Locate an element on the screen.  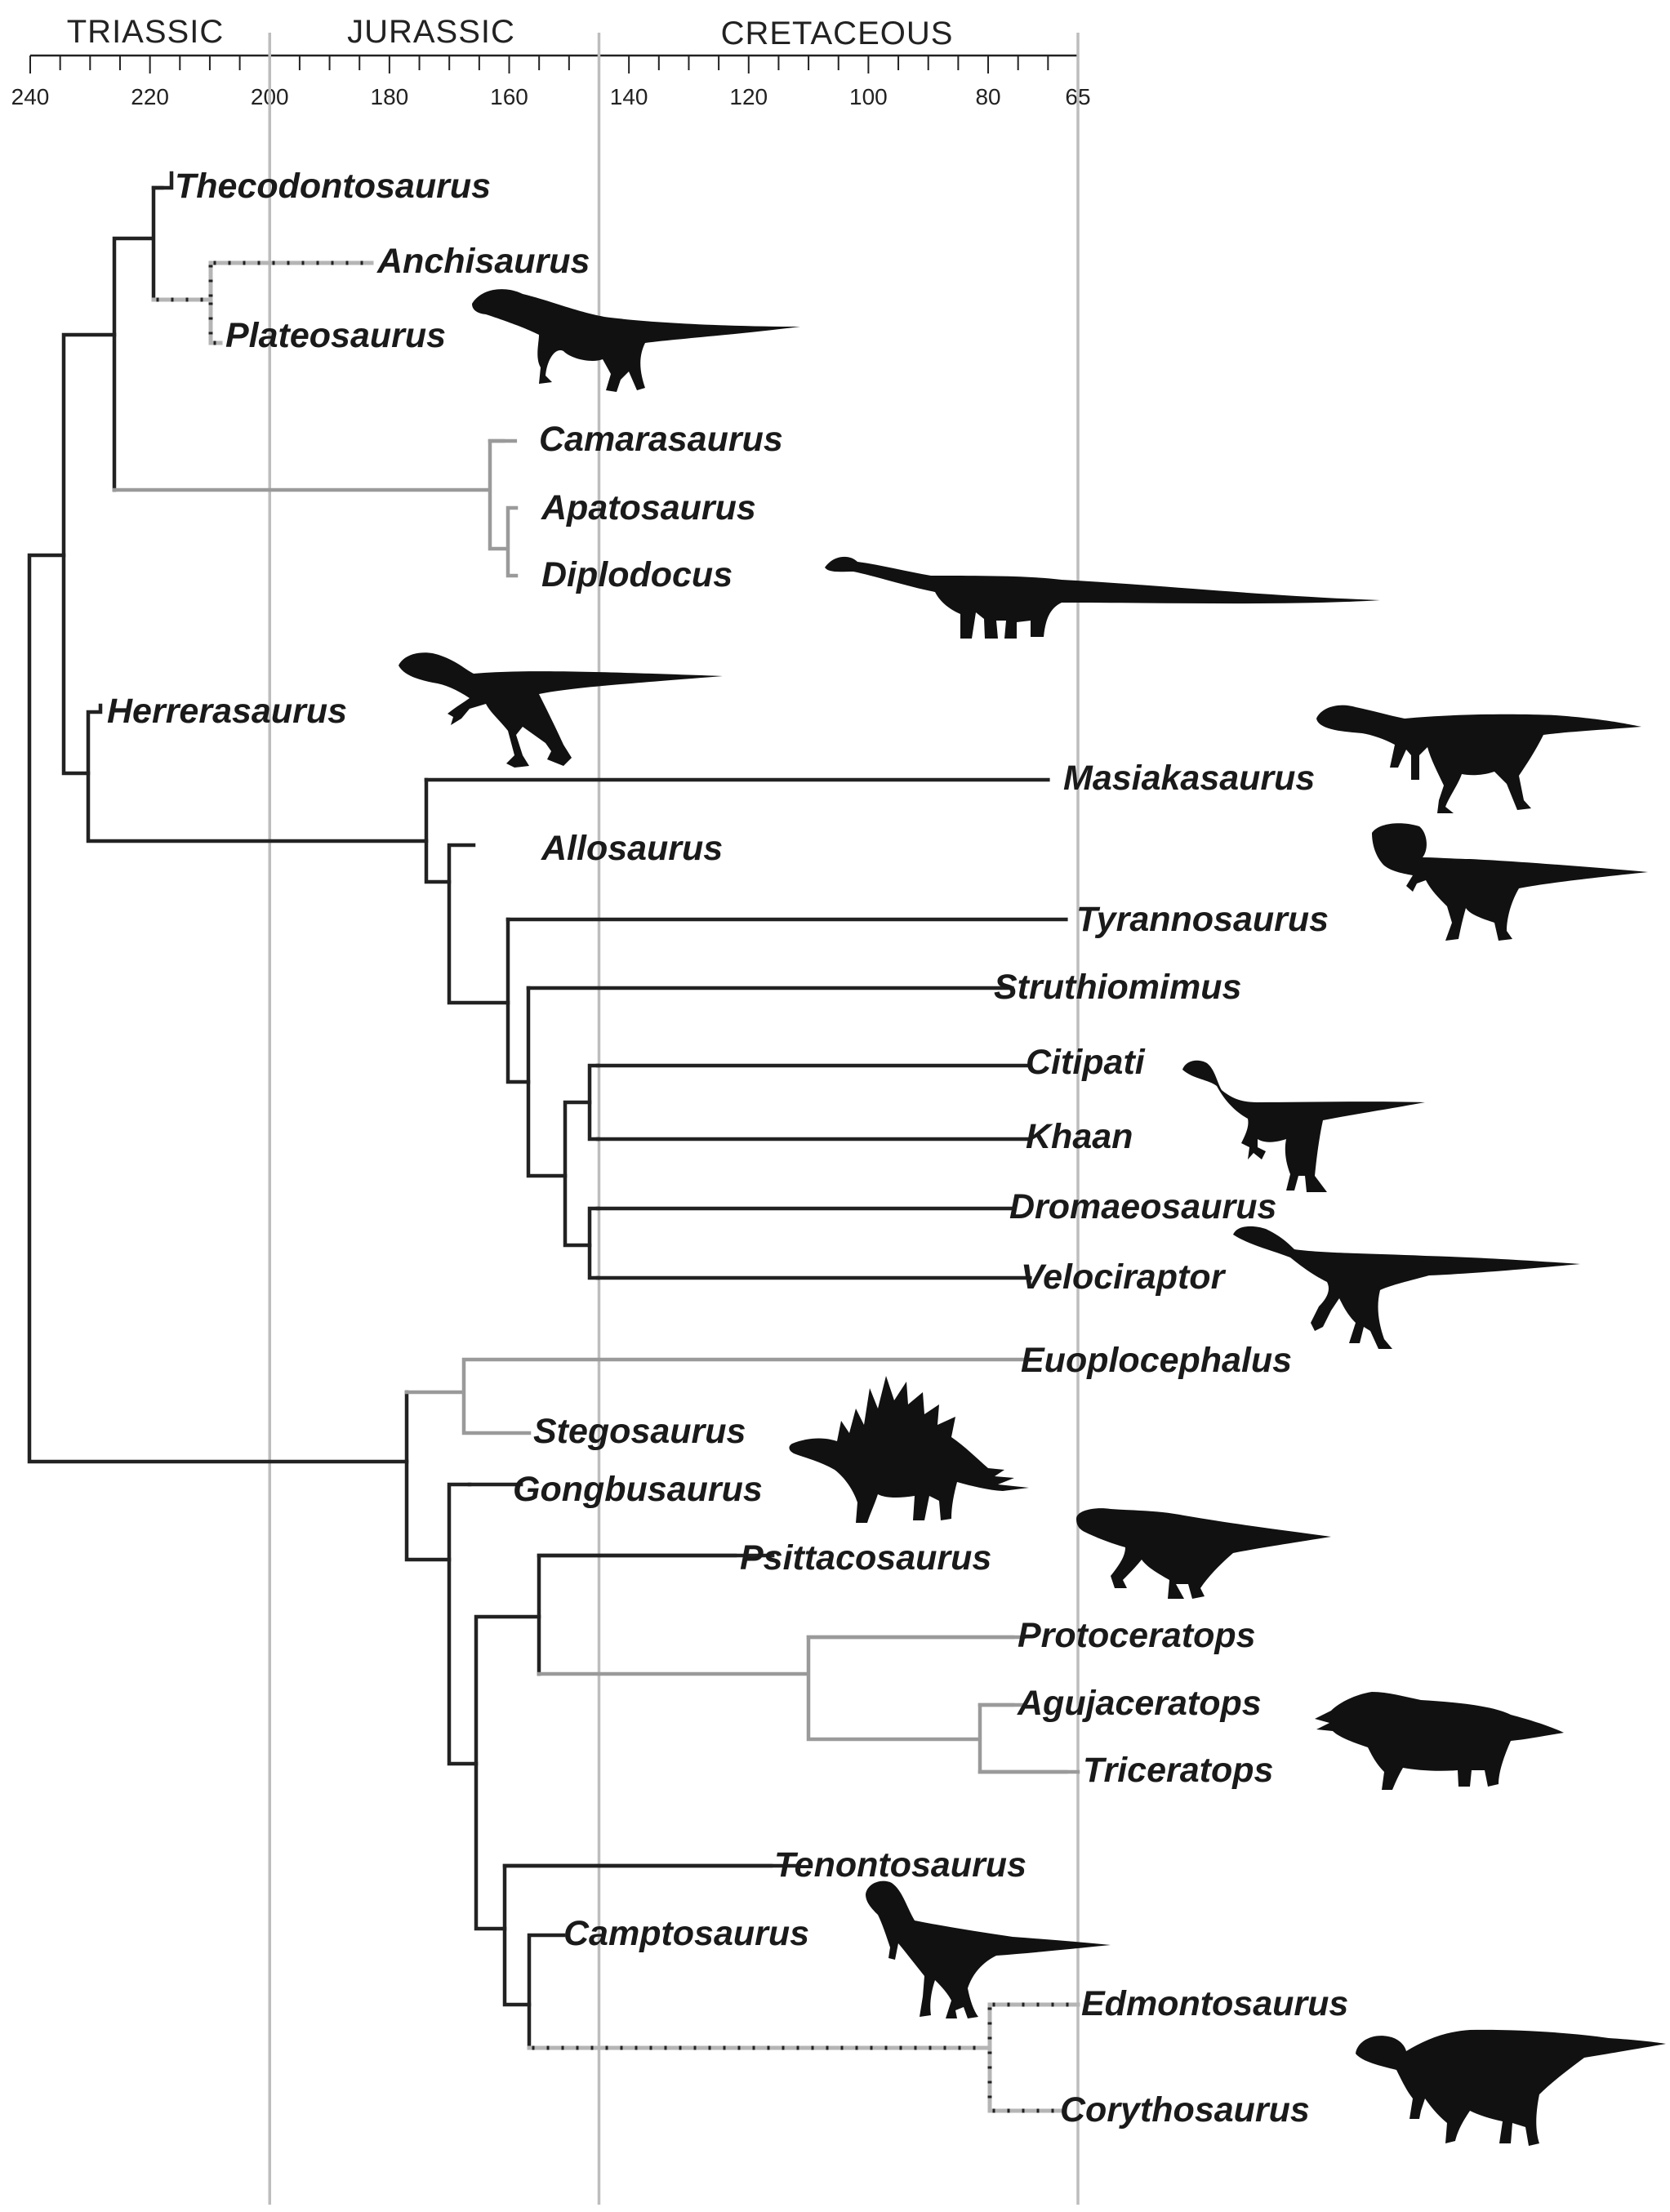
taxon-label-euoplocephalus: Euoplocephalus is located at coordinates (1156, 1360).